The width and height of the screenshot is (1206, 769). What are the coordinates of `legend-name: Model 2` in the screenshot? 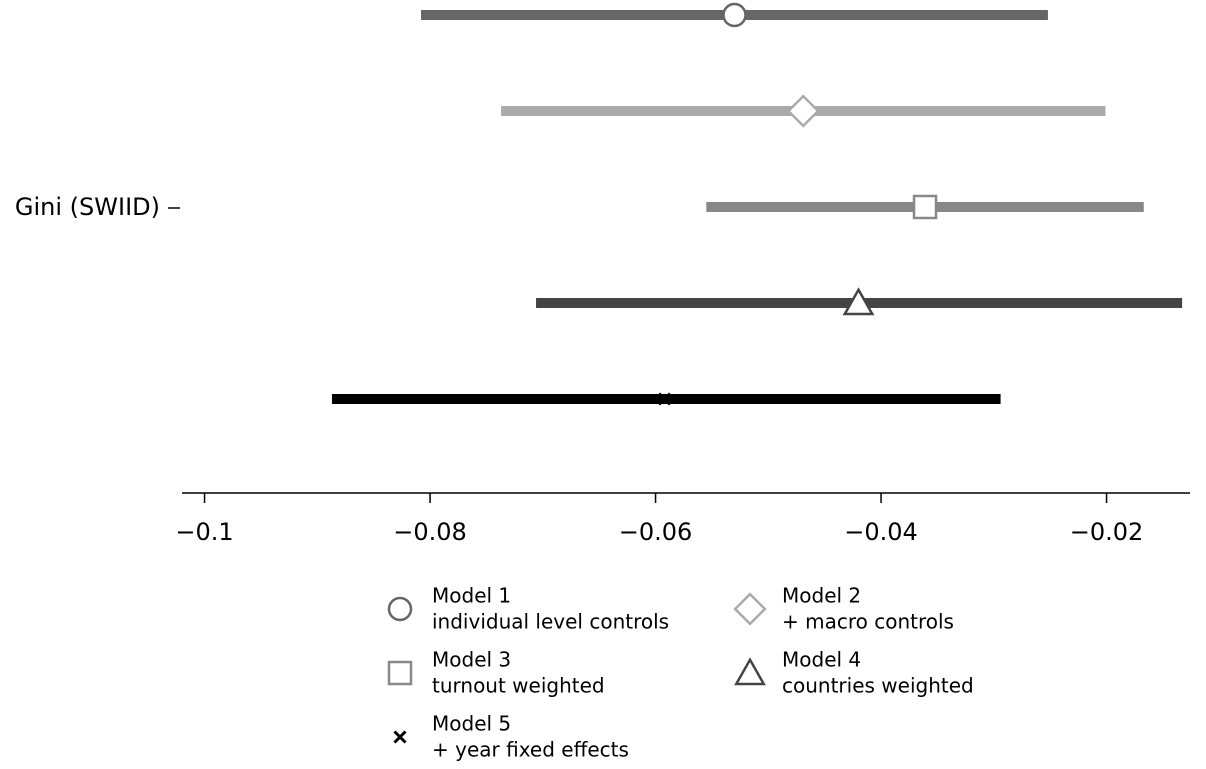 It's located at (821, 596).